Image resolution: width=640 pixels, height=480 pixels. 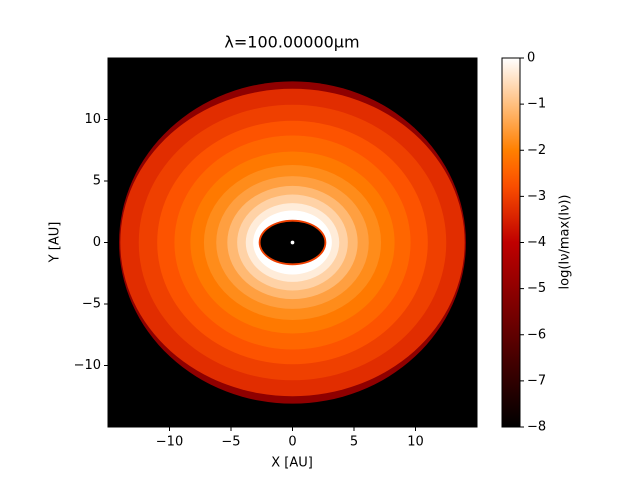 What do you see at coordinates (415, 442) in the screenshot?
I see `x-tick-label: 10` at bounding box center [415, 442].